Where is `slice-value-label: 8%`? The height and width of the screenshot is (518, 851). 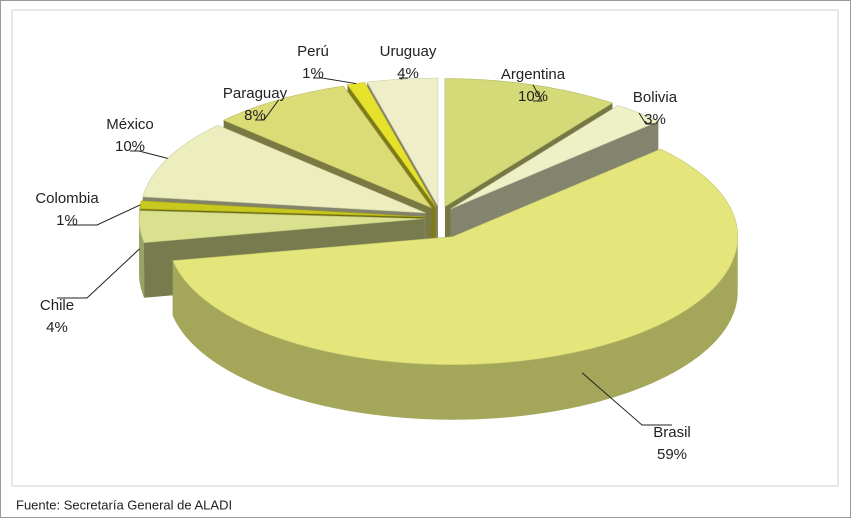 slice-value-label: 8% is located at coordinates (255, 115).